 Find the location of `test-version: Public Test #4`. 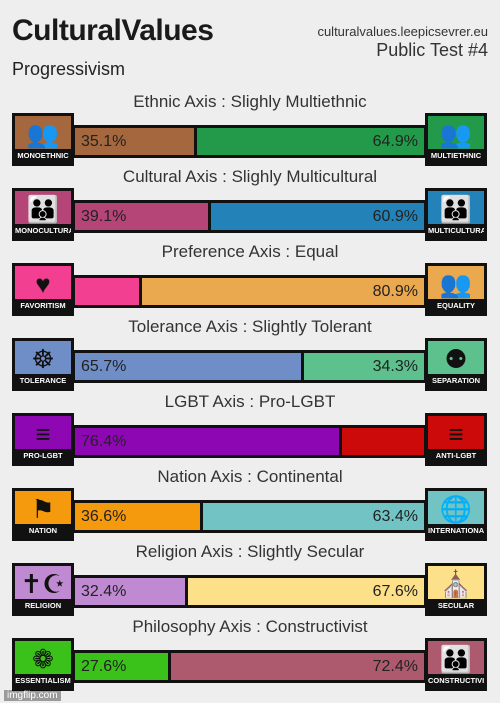

test-version: Public Test #4 is located at coordinates (432, 50).